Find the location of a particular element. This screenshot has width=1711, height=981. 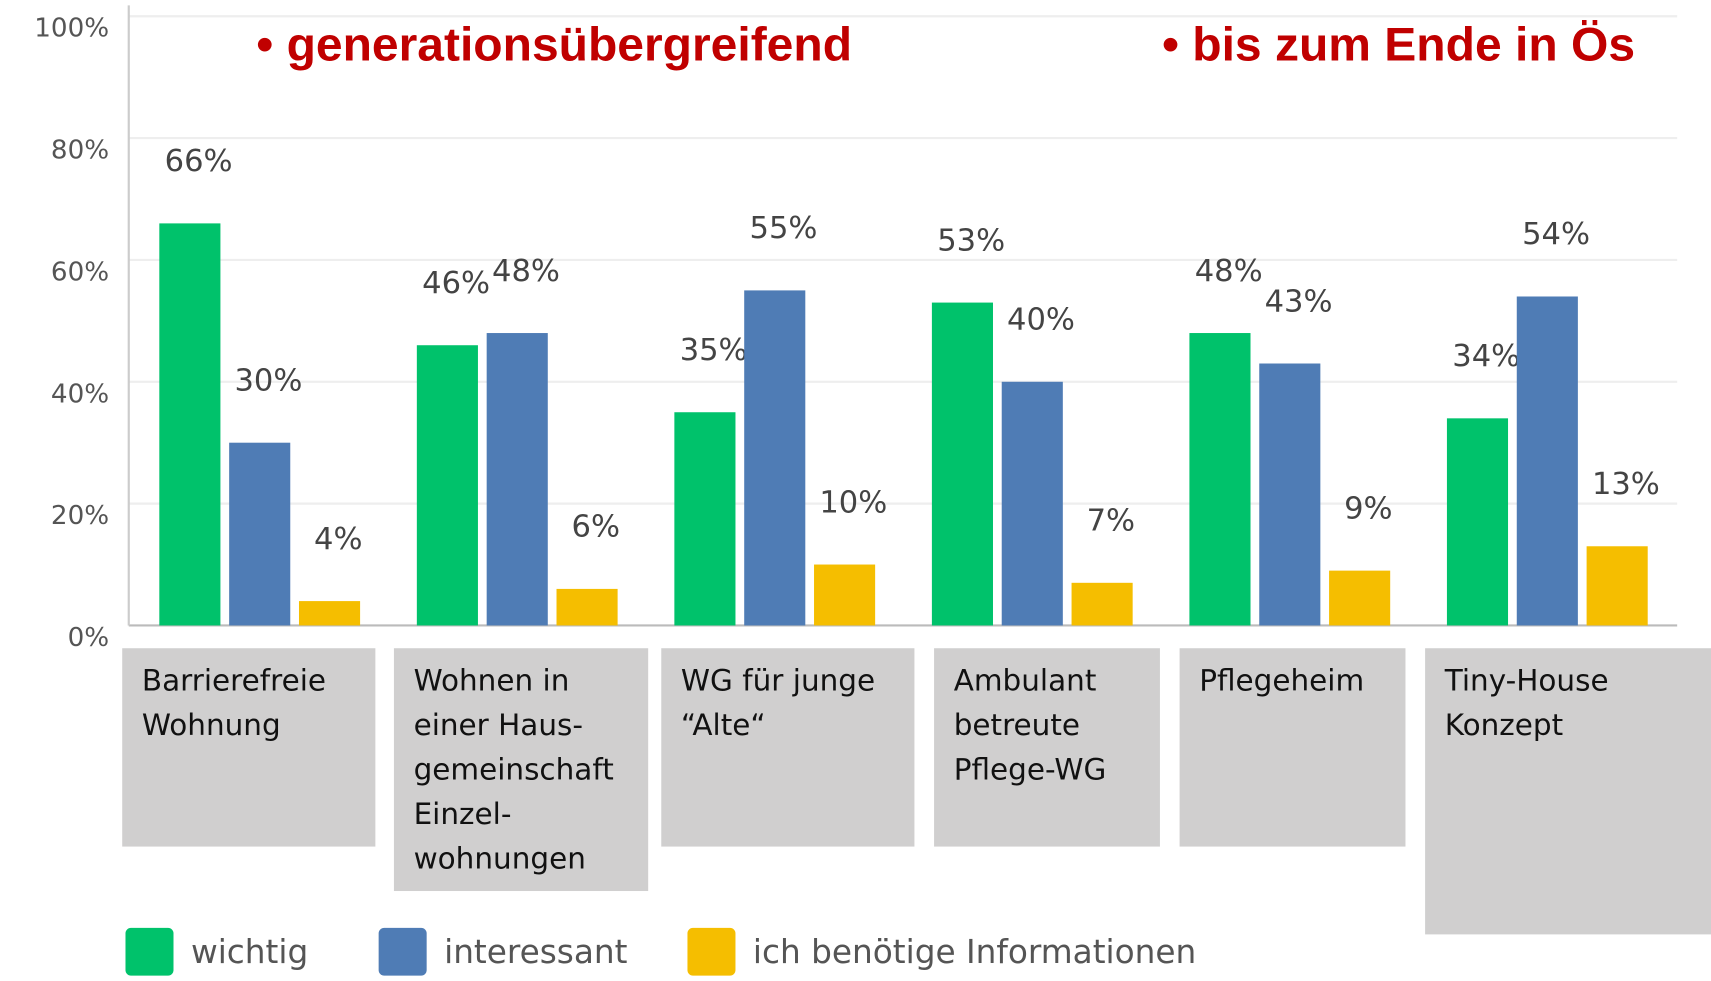

x-tick-label: WG für junge “Alte“ is located at coordinates (778, 703).